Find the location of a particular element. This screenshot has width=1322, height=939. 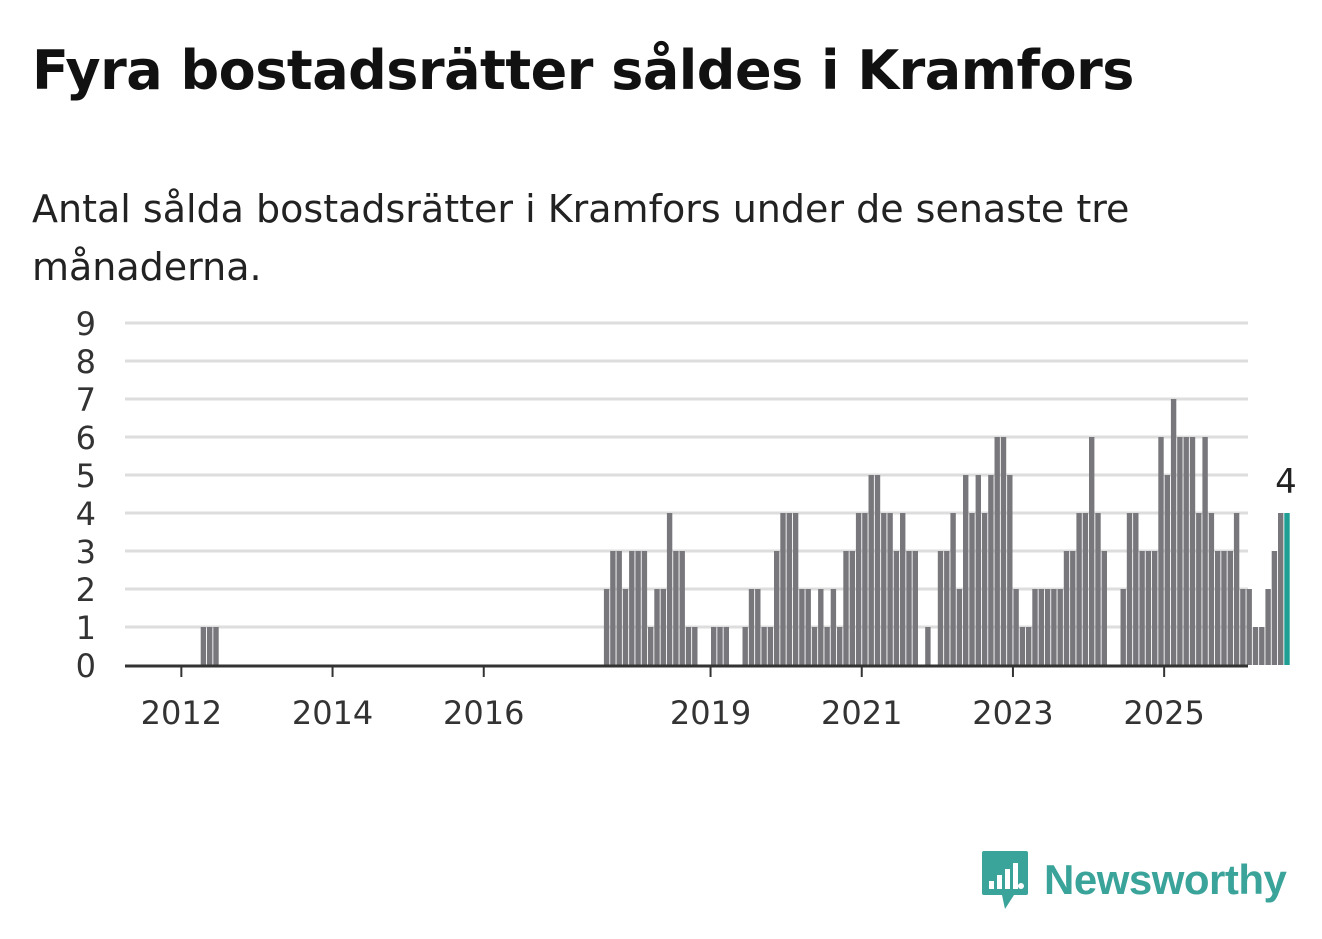

x-tick-label: 2023 is located at coordinates (1012, 713).